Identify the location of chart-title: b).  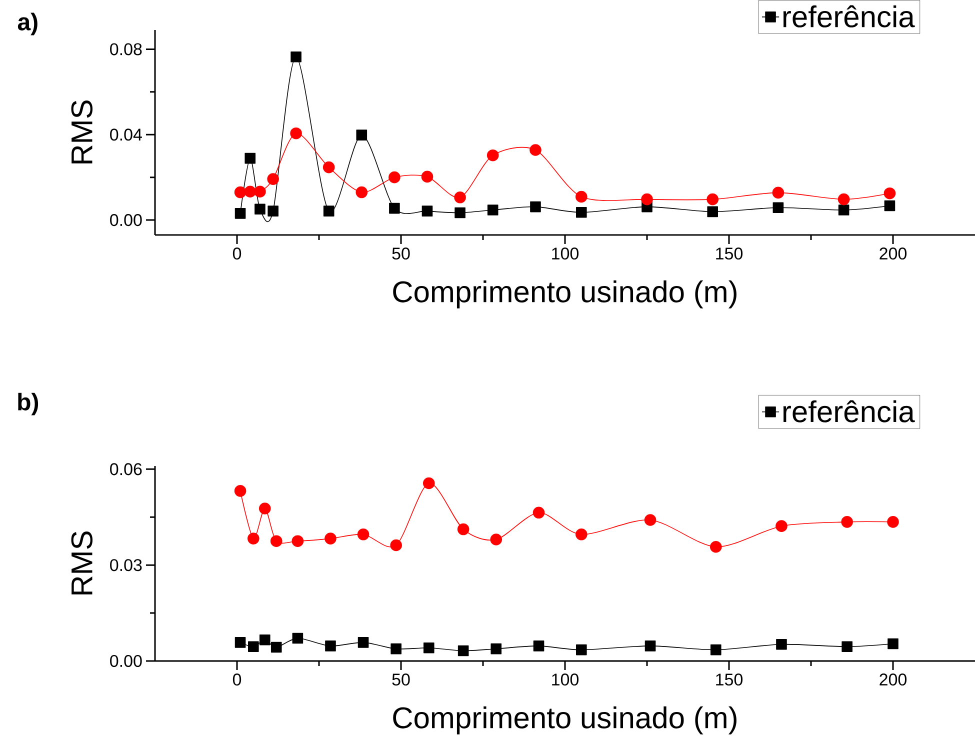
(28, 404).